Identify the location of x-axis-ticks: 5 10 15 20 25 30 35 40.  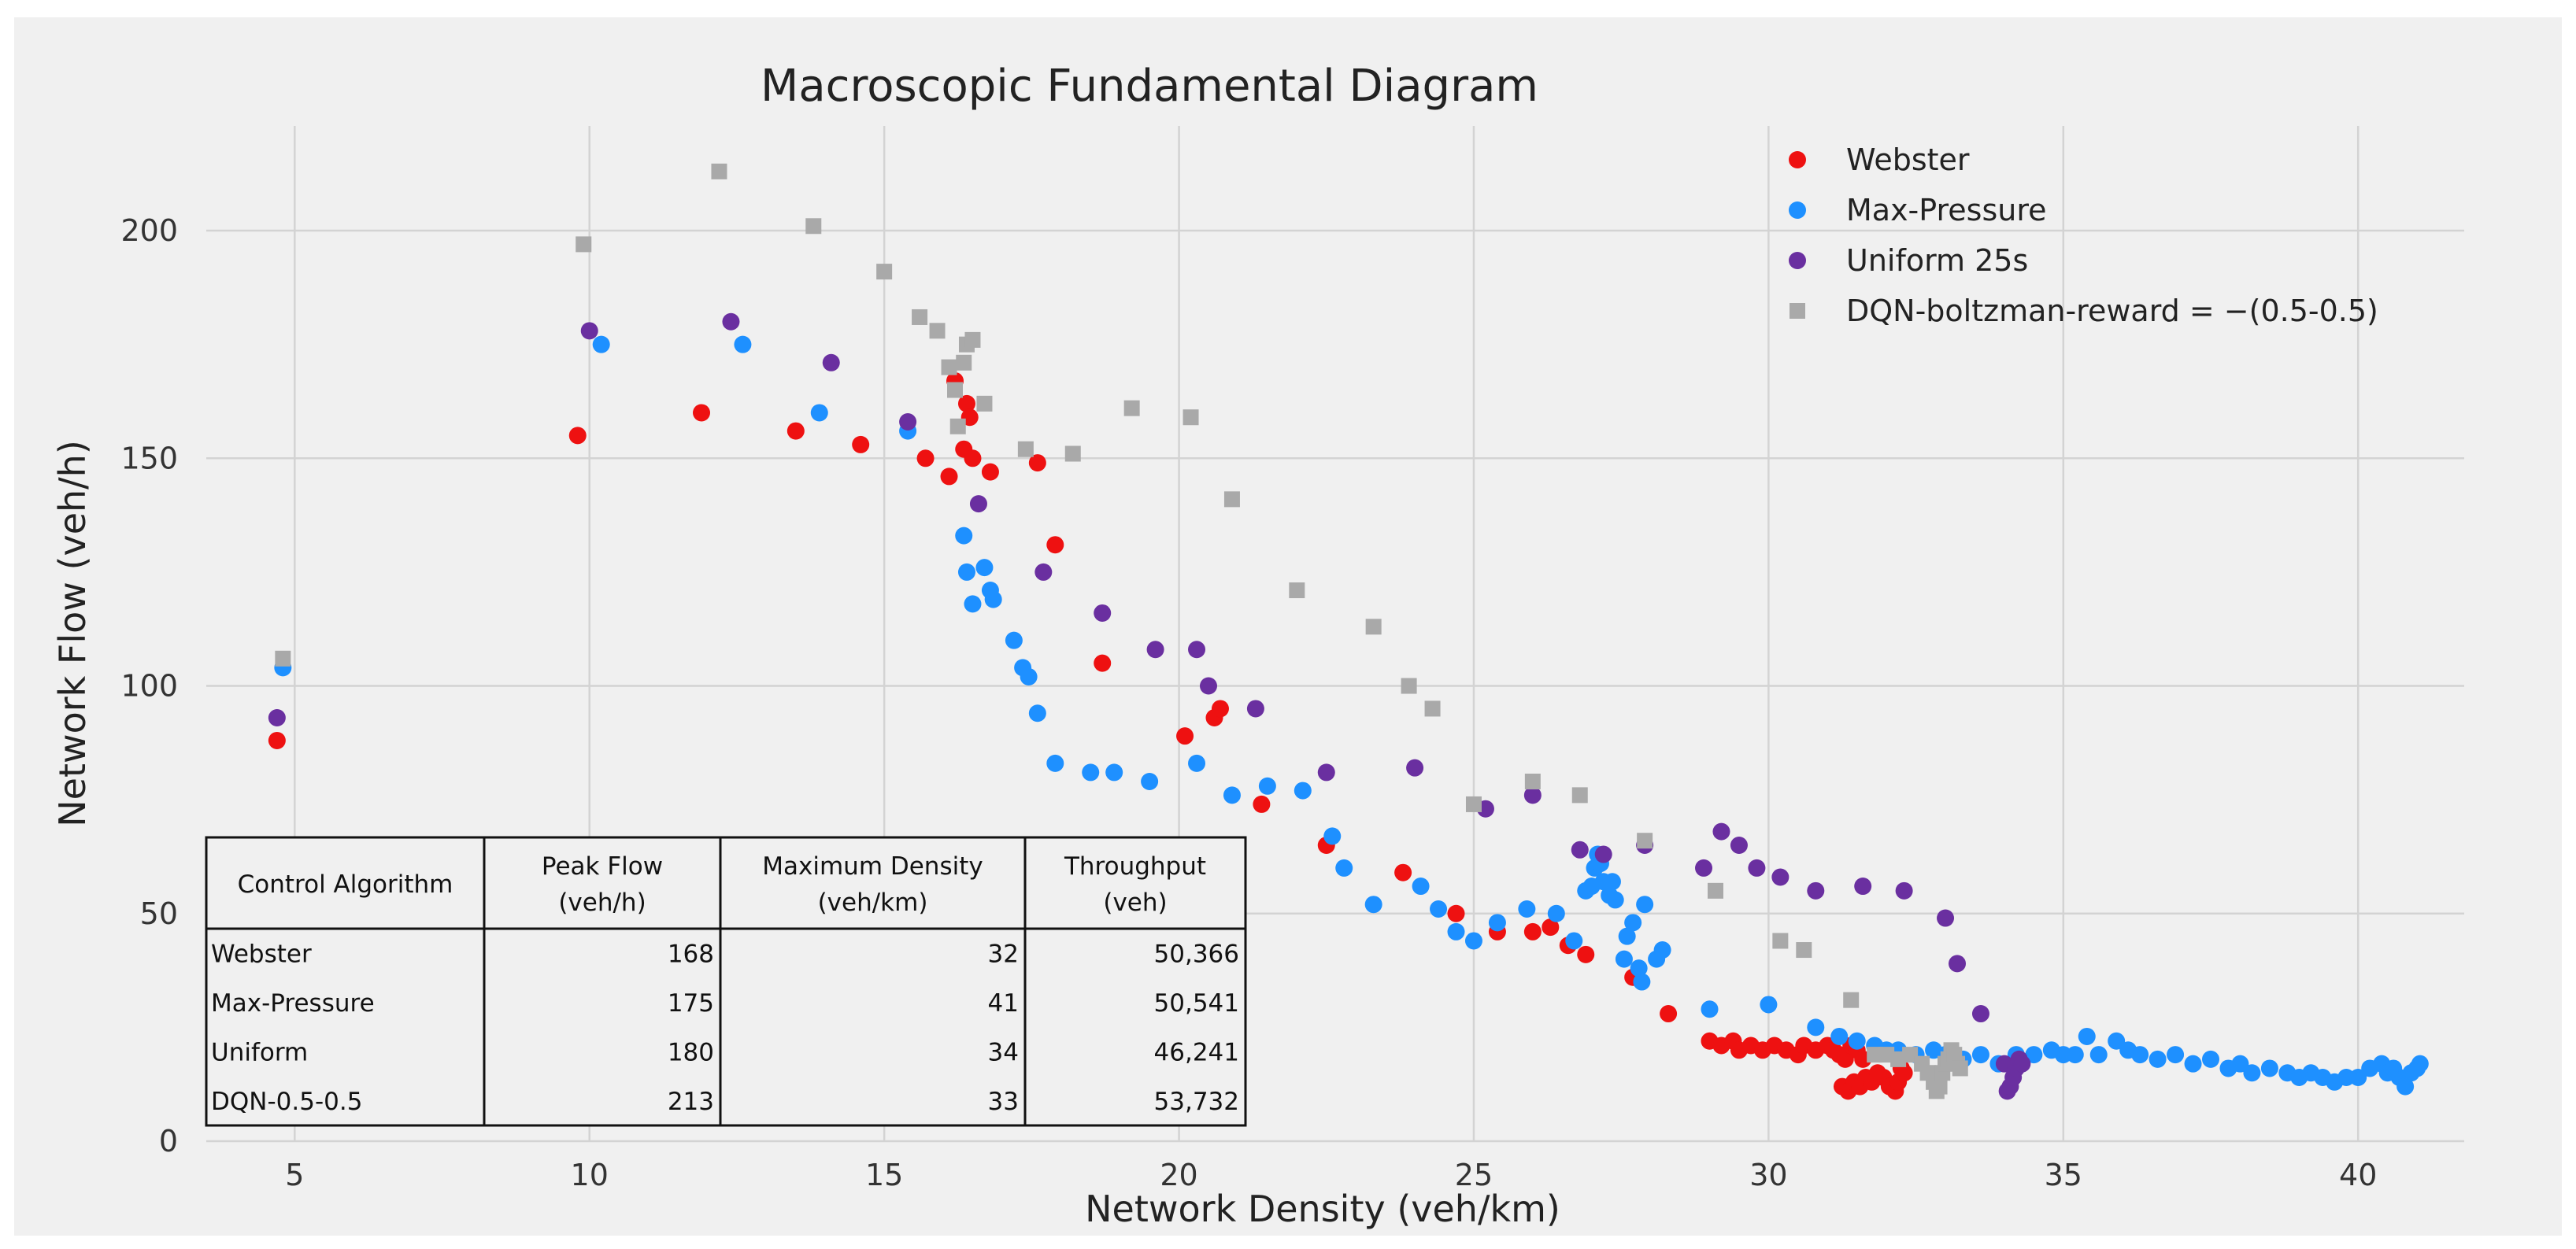
(1331, 1175).